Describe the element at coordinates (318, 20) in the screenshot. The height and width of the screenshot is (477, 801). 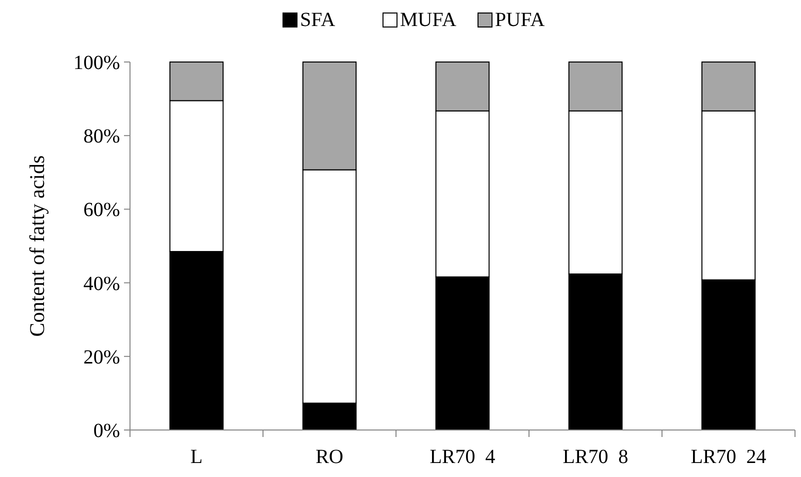
I see `legend-label: SFA` at that location.